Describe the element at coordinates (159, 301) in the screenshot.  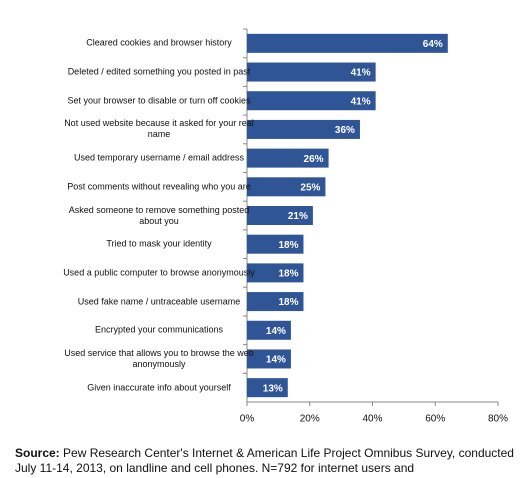
I see `category-label: Used fake name / untraceable username` at that location.